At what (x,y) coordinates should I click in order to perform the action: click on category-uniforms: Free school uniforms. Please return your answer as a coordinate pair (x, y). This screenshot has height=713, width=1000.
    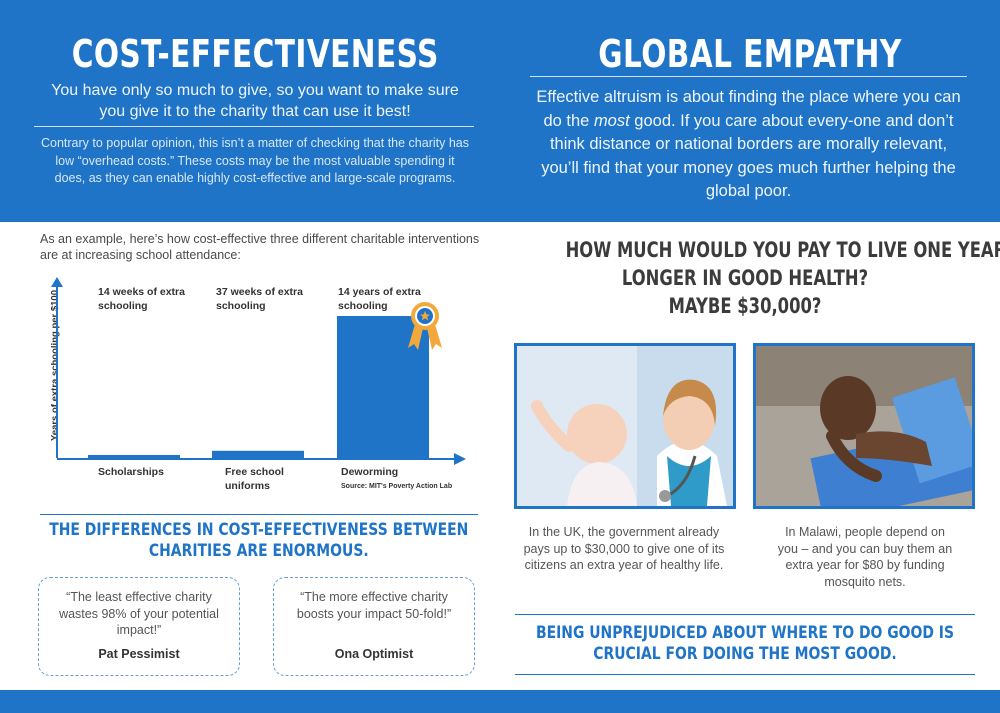
    Looking at the image, I should click on (254, 479).